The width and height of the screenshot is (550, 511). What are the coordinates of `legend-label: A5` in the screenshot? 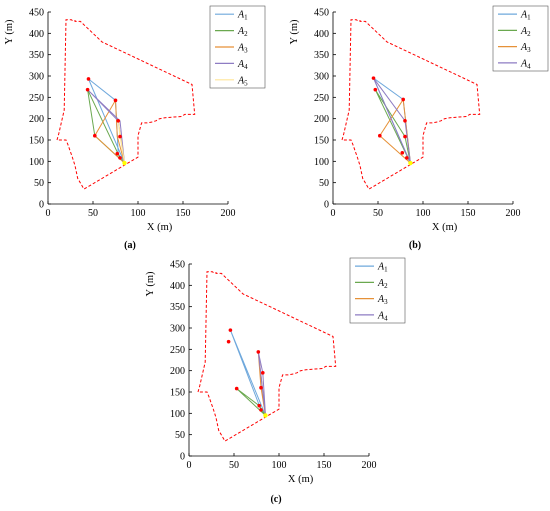 It's located at (242, 81).